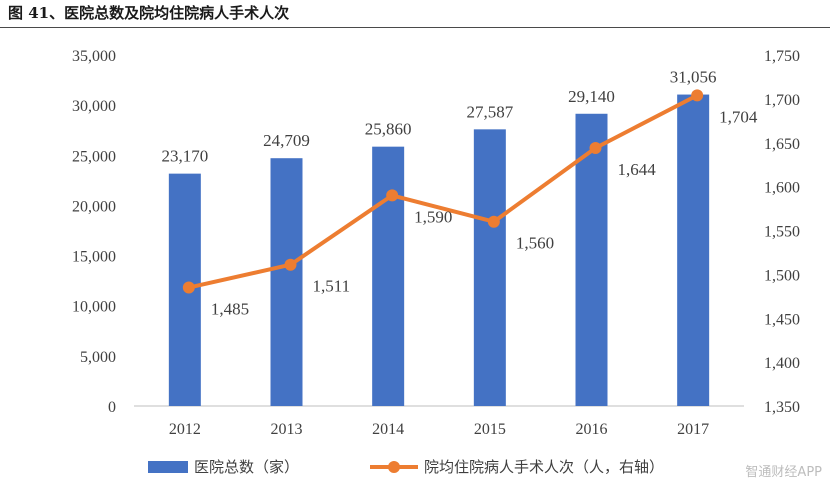 The height and width of the screenshot is (490, 830). Describe the element at coordinates (783, 472) in the screenshot. I see `watermark-text: 智通财经APP` at that location.